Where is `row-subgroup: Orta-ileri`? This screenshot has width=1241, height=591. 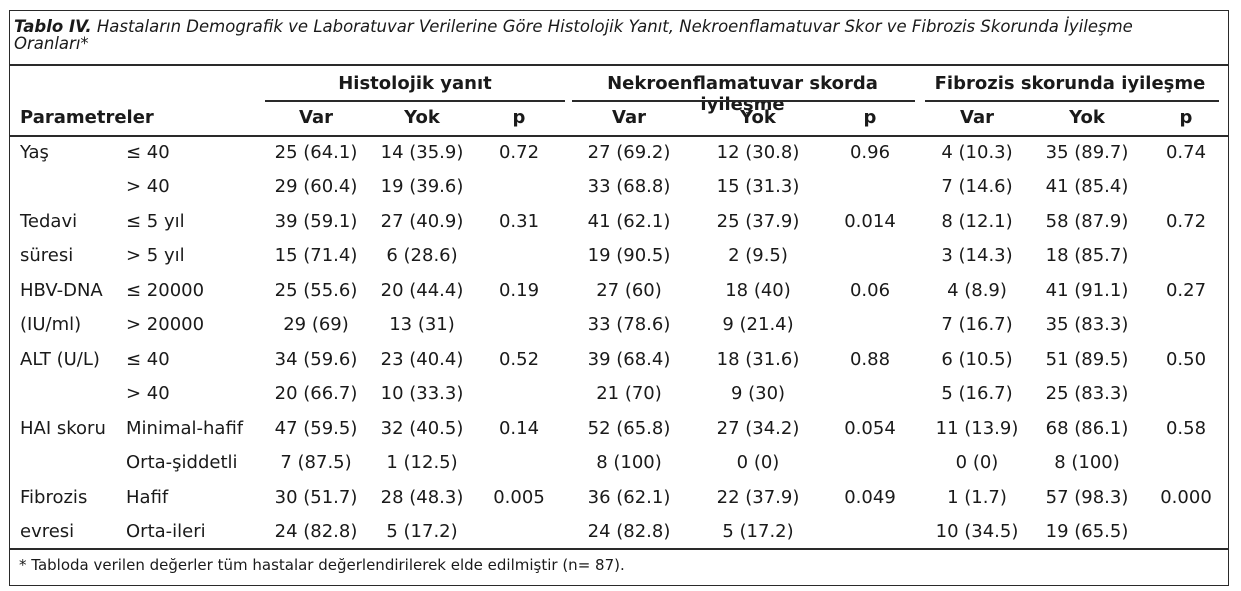 row-subgroup: Orta-ileri is located at coordinates (166, 531).